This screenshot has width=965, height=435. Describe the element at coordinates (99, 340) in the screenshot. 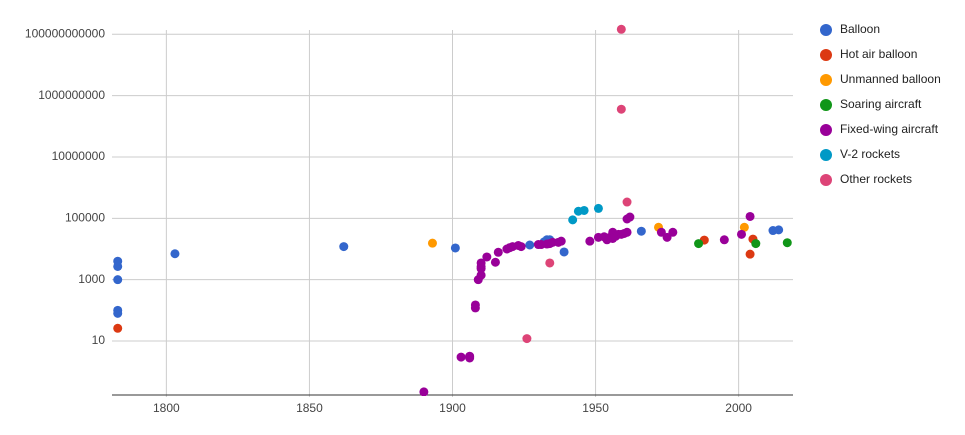

I see `y-tick-label: 10` at that location.